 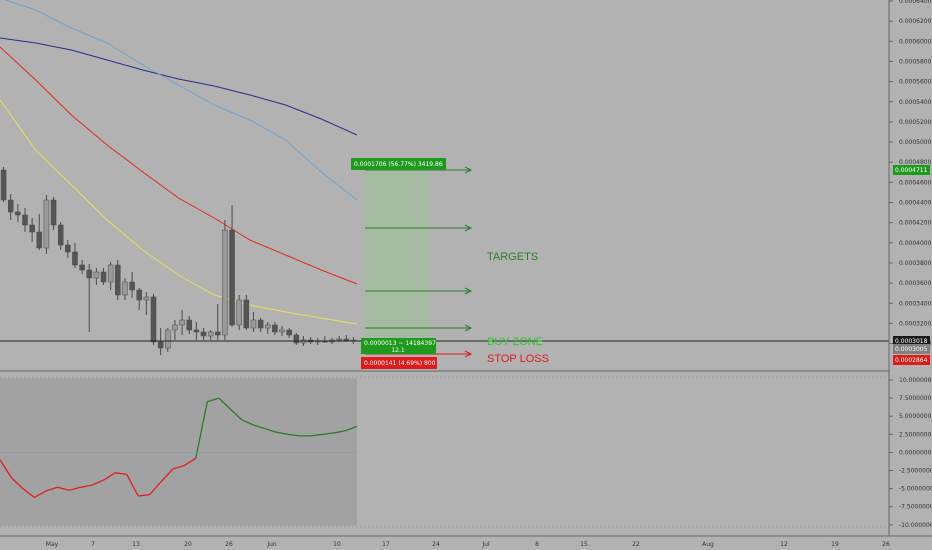 What do you see at coordinates (911, 341) in the screenshot?
I see `current-price-badge: 0.0003018` at bounding box center [911, 341].